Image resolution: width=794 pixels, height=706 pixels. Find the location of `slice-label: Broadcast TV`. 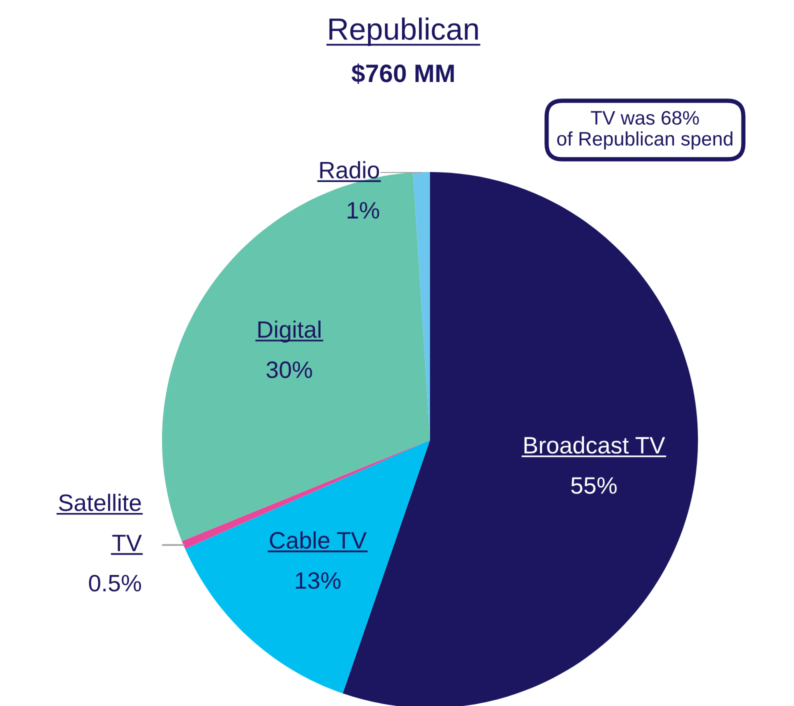

slice-label: Broadcast TV is located at coordinates (595, 445).